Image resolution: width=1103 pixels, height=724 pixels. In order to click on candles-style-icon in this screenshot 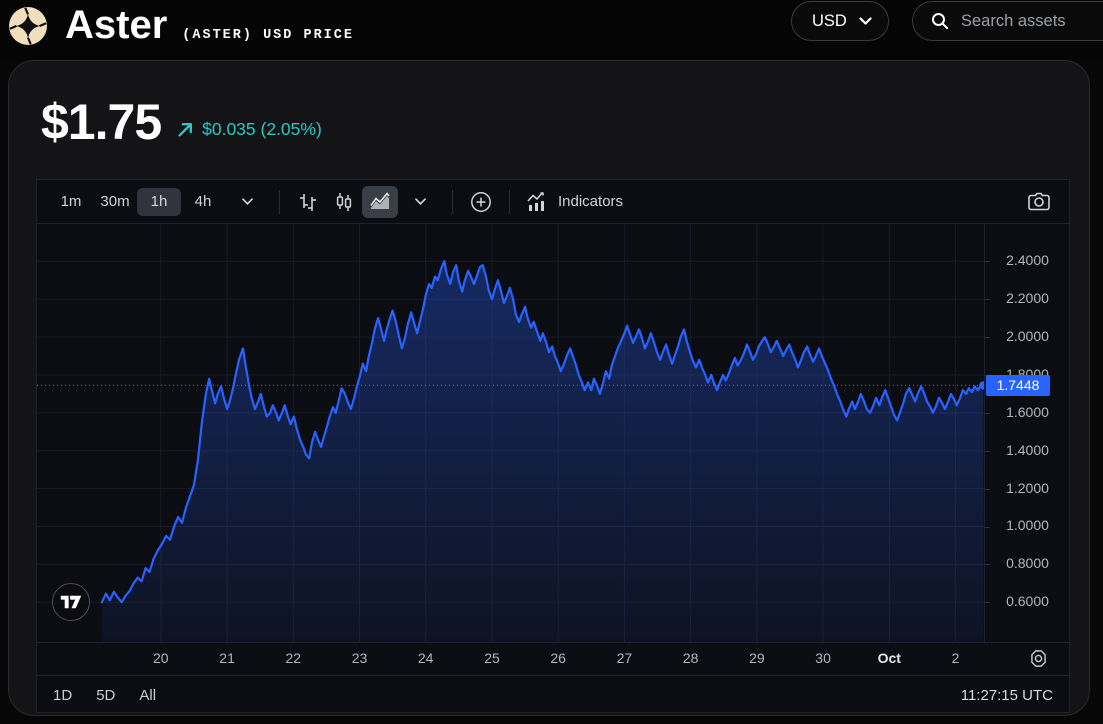, I will do `click(344, 202)`.